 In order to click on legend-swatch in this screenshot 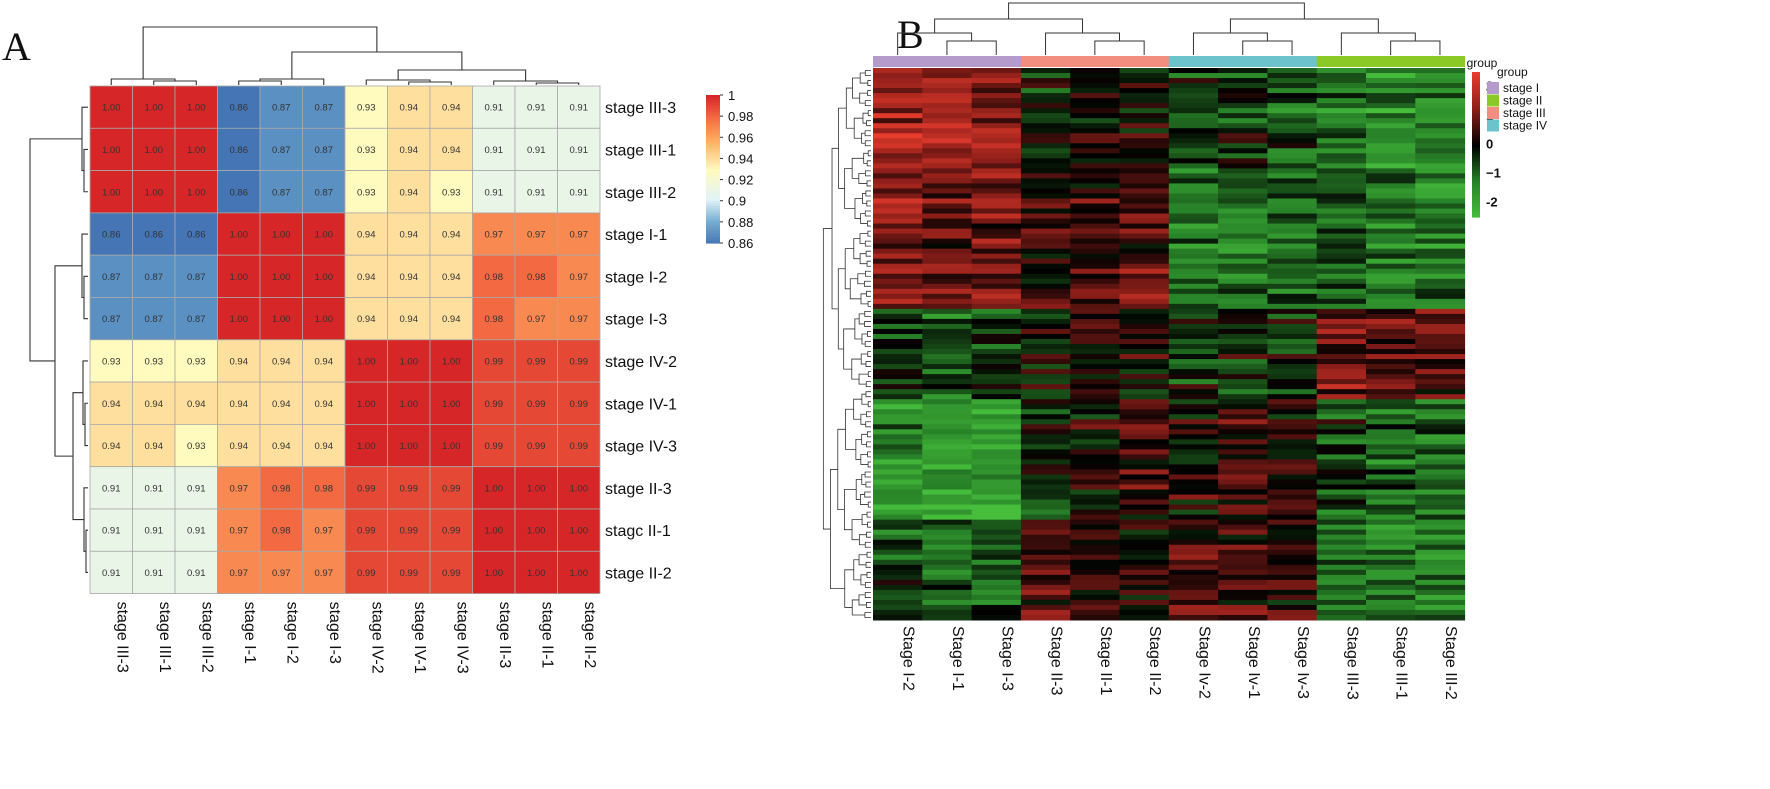, I will do `click(1493, 100)`.